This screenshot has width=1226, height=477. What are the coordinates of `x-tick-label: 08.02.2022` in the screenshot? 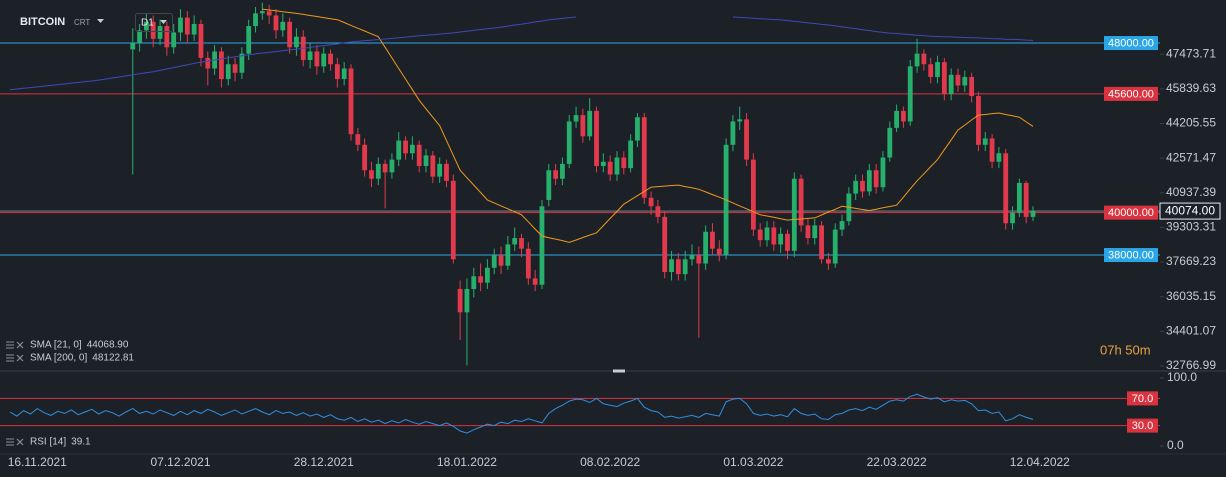 It's located at (610, 462).